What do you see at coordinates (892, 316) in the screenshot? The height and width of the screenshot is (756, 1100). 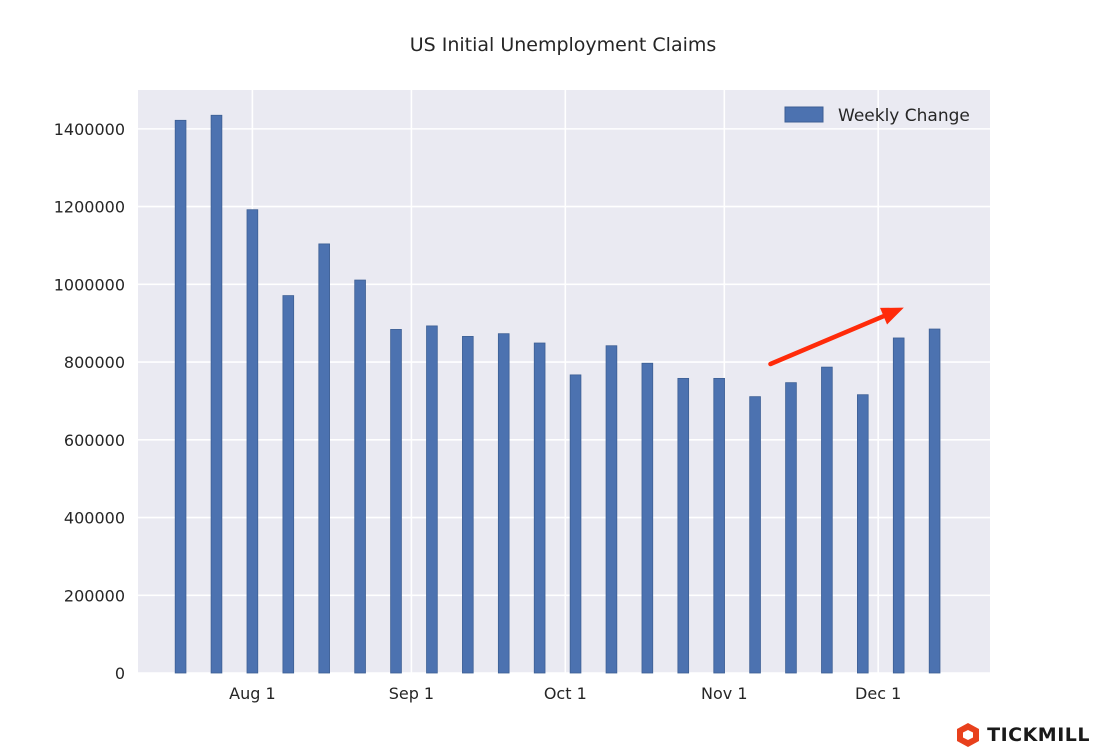 I see `arrow-head` at bounding box center [892, 316].